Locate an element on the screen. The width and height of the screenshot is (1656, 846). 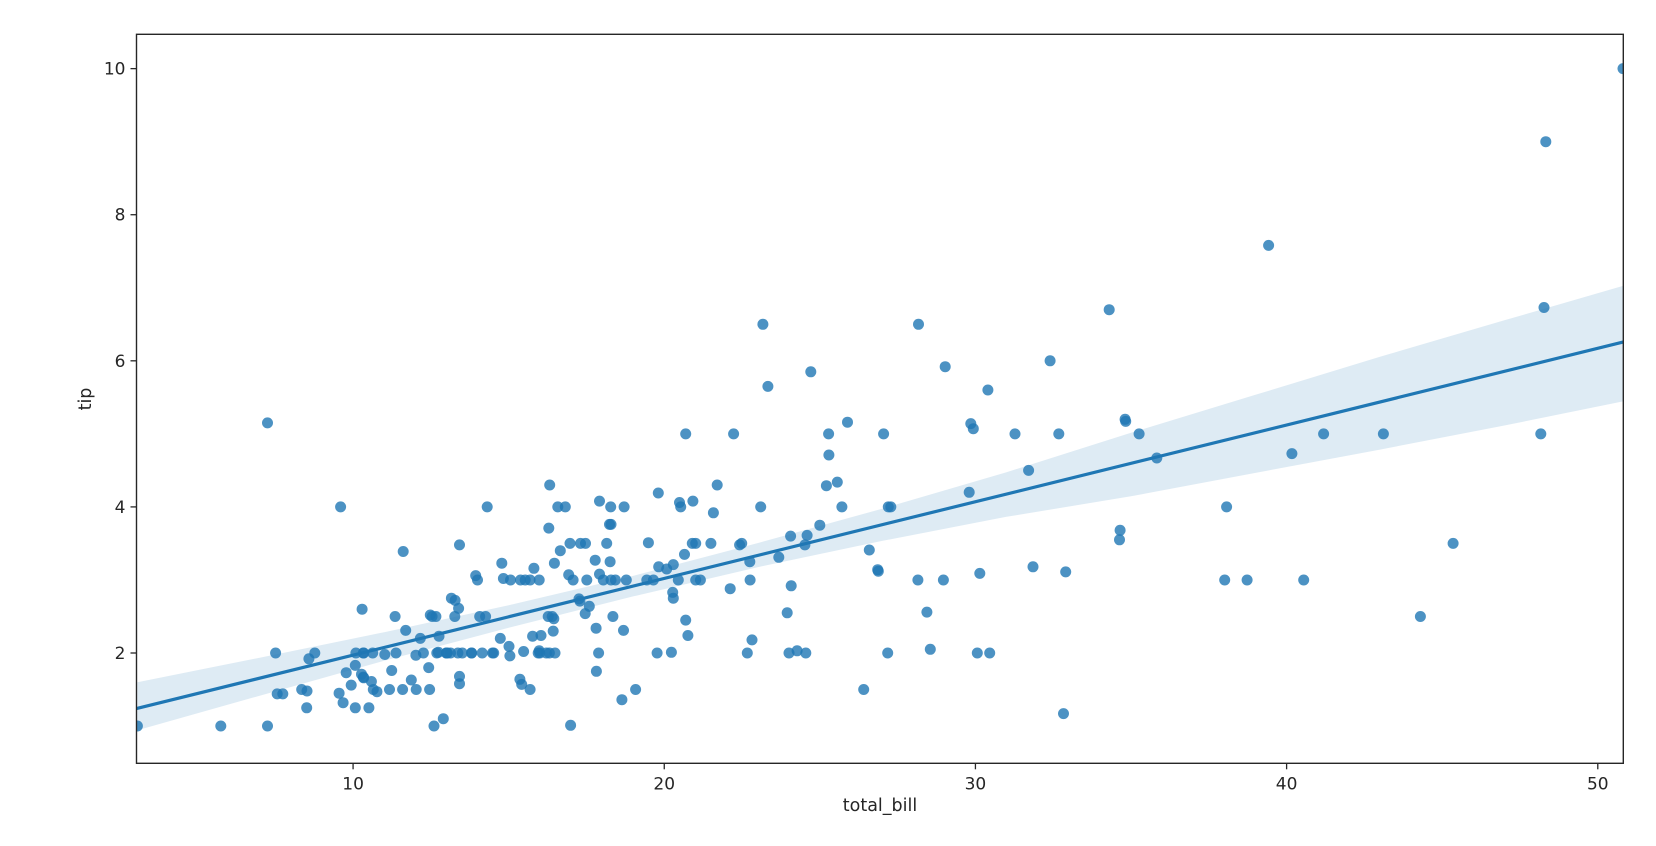
y-tick-label: 4 is located at coordinates (120, 508).